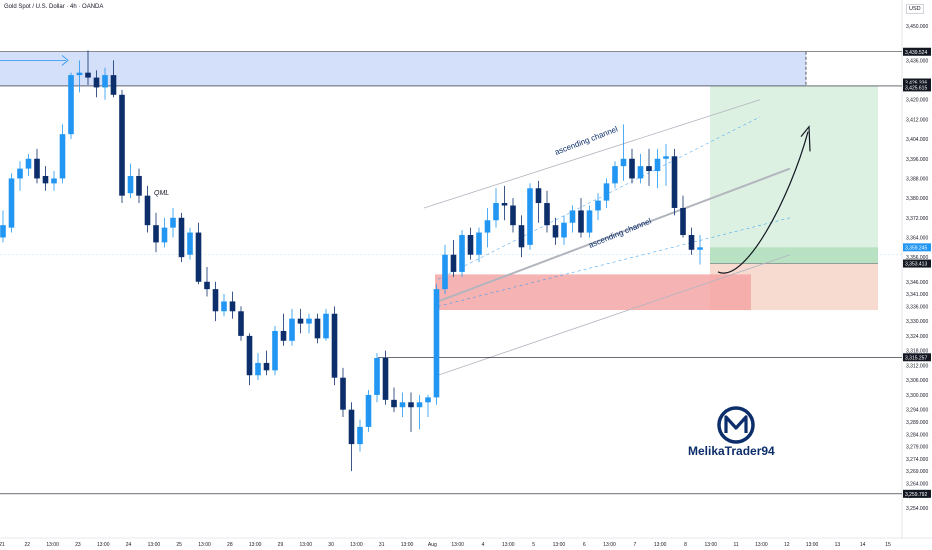 Image resolution: width=932 pixels, height=550 pixels. I want to click on price-tick-label: 3,356.000, so click(917, 258).